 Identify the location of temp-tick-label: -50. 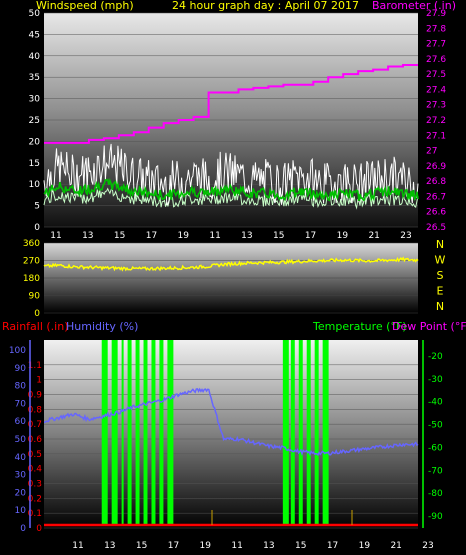
(435, 426).